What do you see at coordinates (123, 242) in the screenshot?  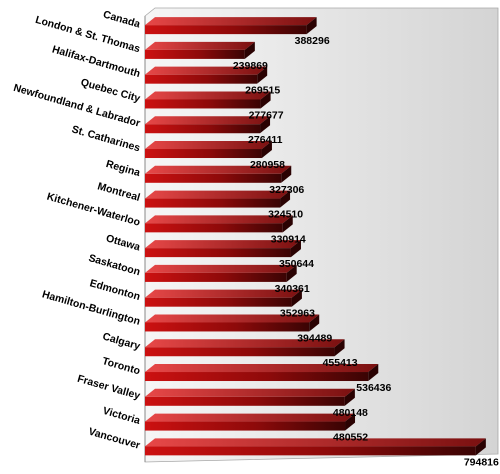 I see `category-label-ottawa: Ottawa` at bounding box center [123, 242].